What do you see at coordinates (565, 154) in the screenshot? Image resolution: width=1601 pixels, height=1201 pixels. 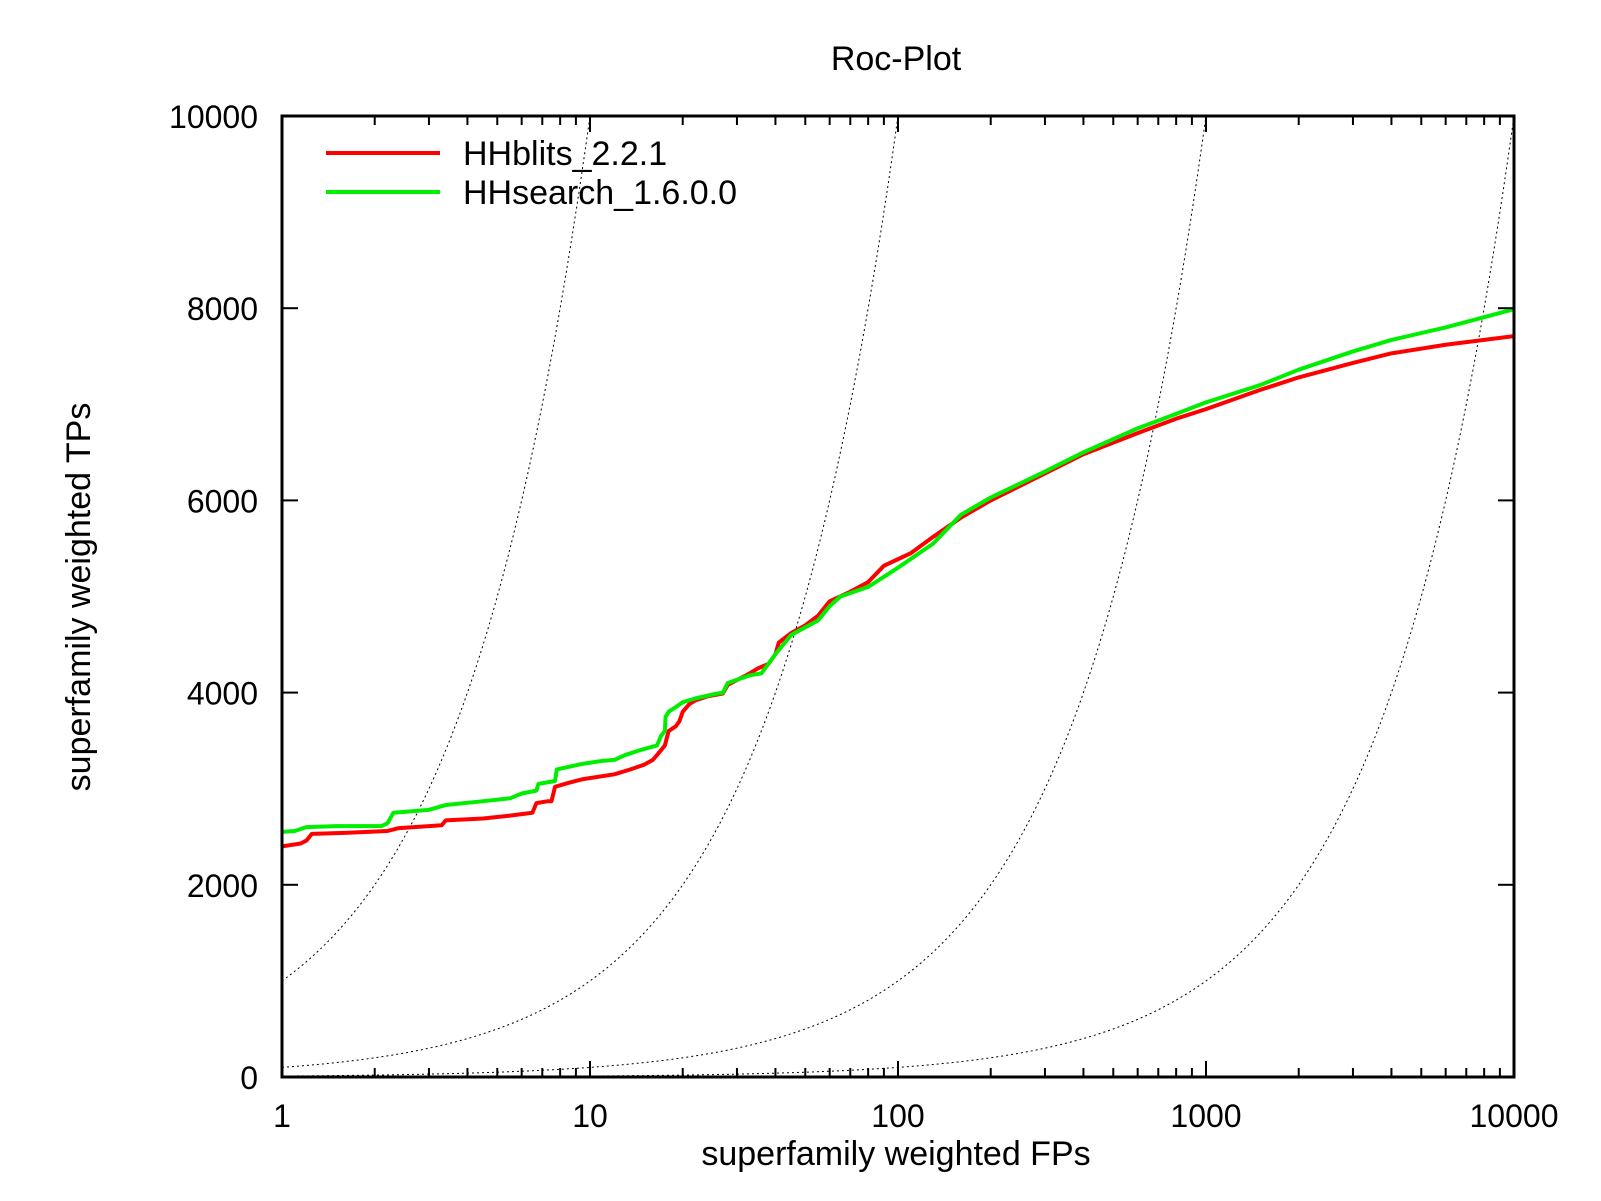 I see `legend-label-hhblits: HHblits_2.2.1` at bounding box center [565, 154].